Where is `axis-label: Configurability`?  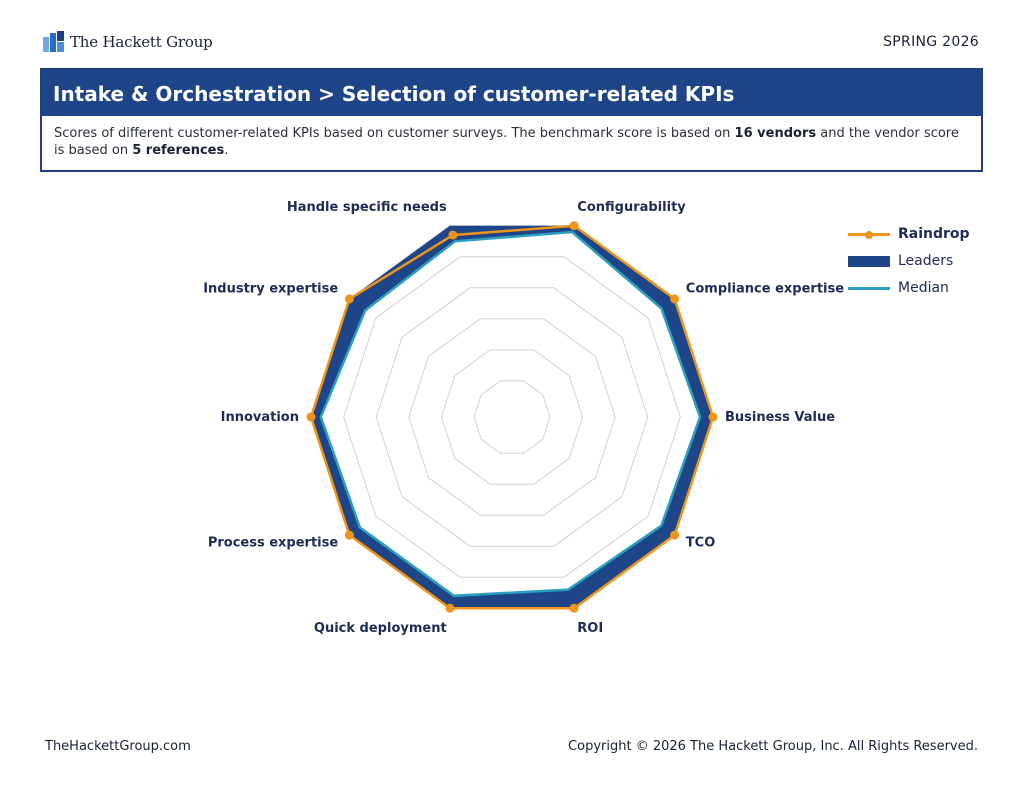 axis-label: Configurability is located at coordinates (631, 207).